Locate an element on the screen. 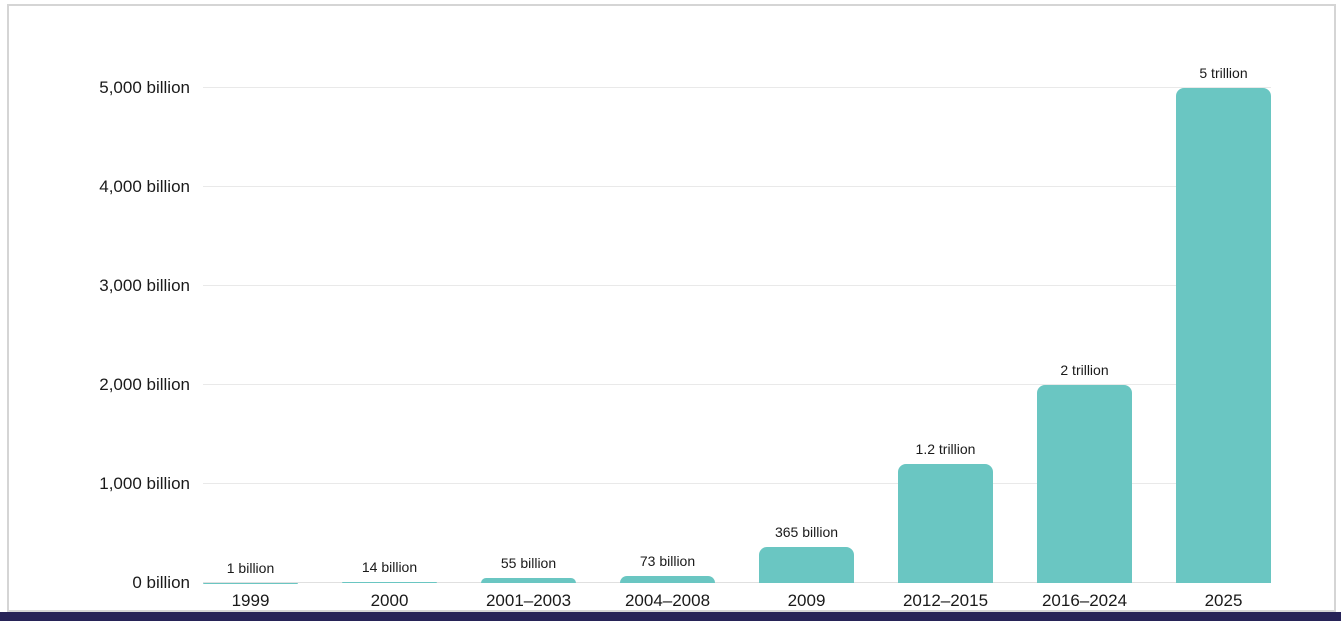  bar-slot: 73 billion 2004–2008 is located at coordinates (667, 349).